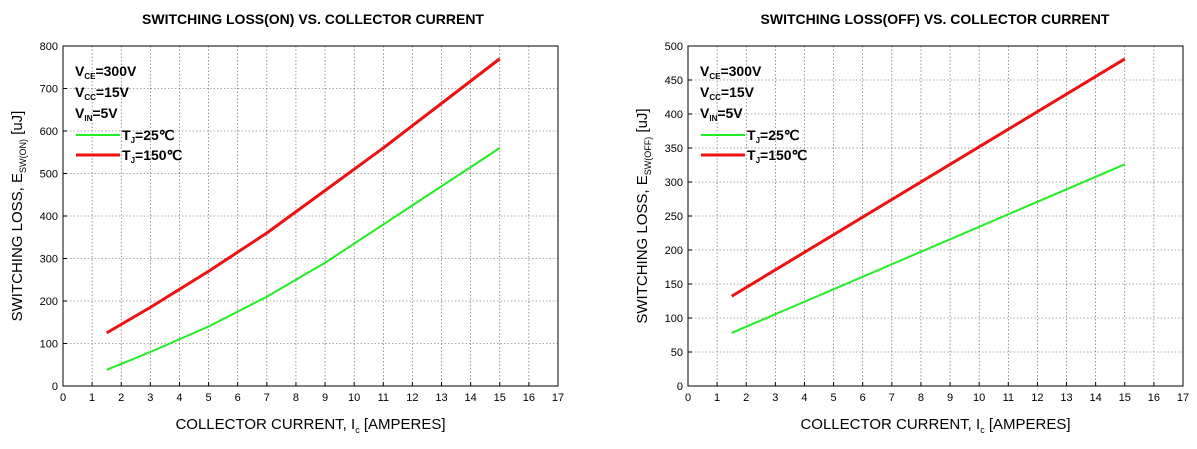 The height and width of the screenshot is (449, 1197). Describe the element at coordinates (643, 215) in the screenshot. I see `y-axis-label: SWITCHING LOSS, ESW(OFF) [uJ]` at that location.